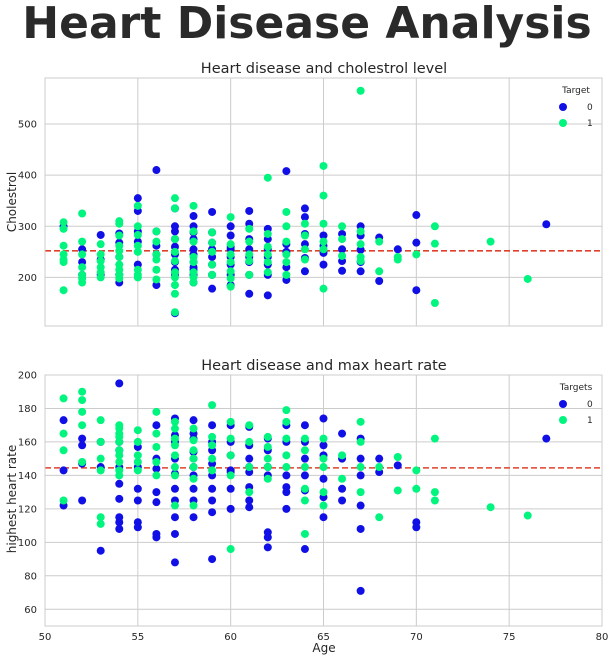 The image size is (615, 659). I want to click on heart-rate-y-tick-label: 160, so click(27, 442).